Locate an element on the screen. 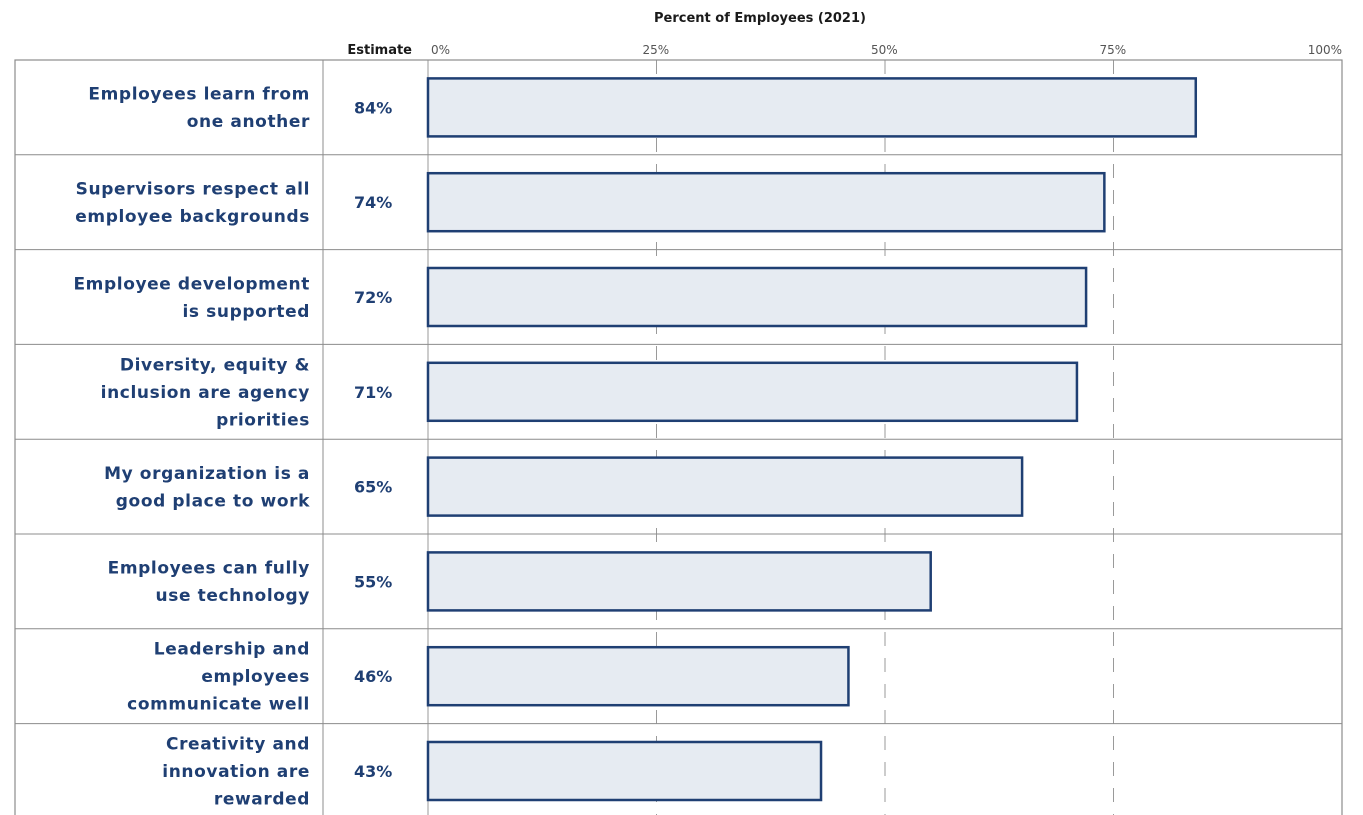  category-label-line: Employees can fully is located at coordinates (209, 569).